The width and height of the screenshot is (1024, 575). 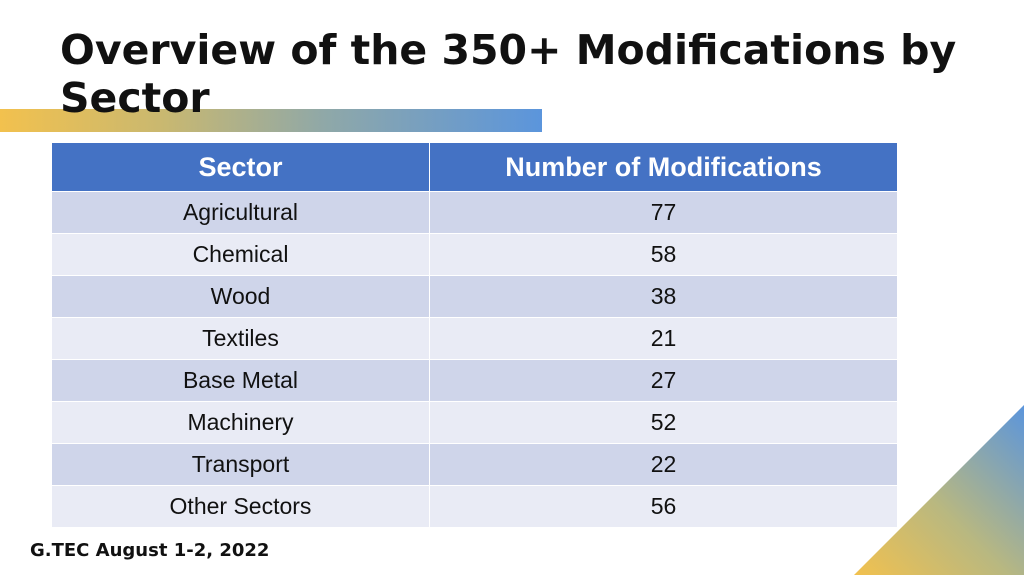 I want to click on table-header-row: Sector Number of Modifications, so click(x=475, y=167).